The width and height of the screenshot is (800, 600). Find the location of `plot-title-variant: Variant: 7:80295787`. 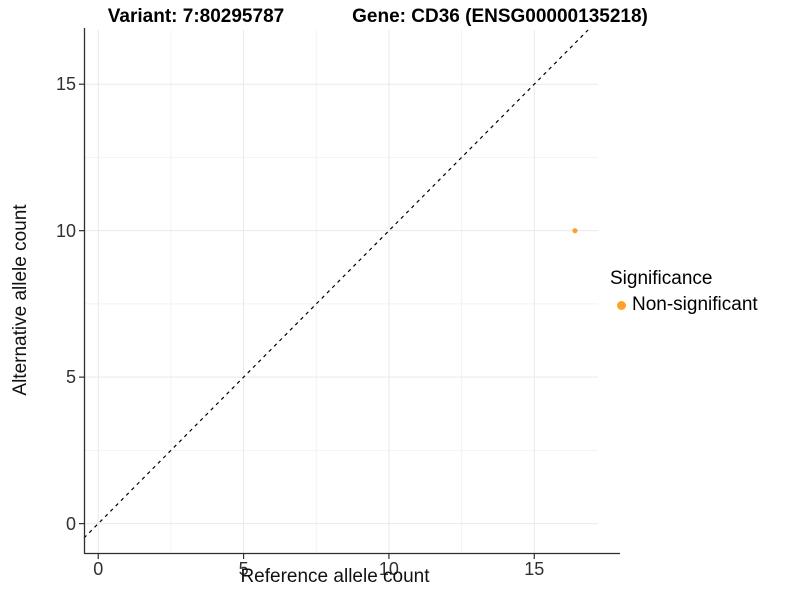

plot-title-variant: Variant: 7:80295787 is located at coordinates (196, 16).